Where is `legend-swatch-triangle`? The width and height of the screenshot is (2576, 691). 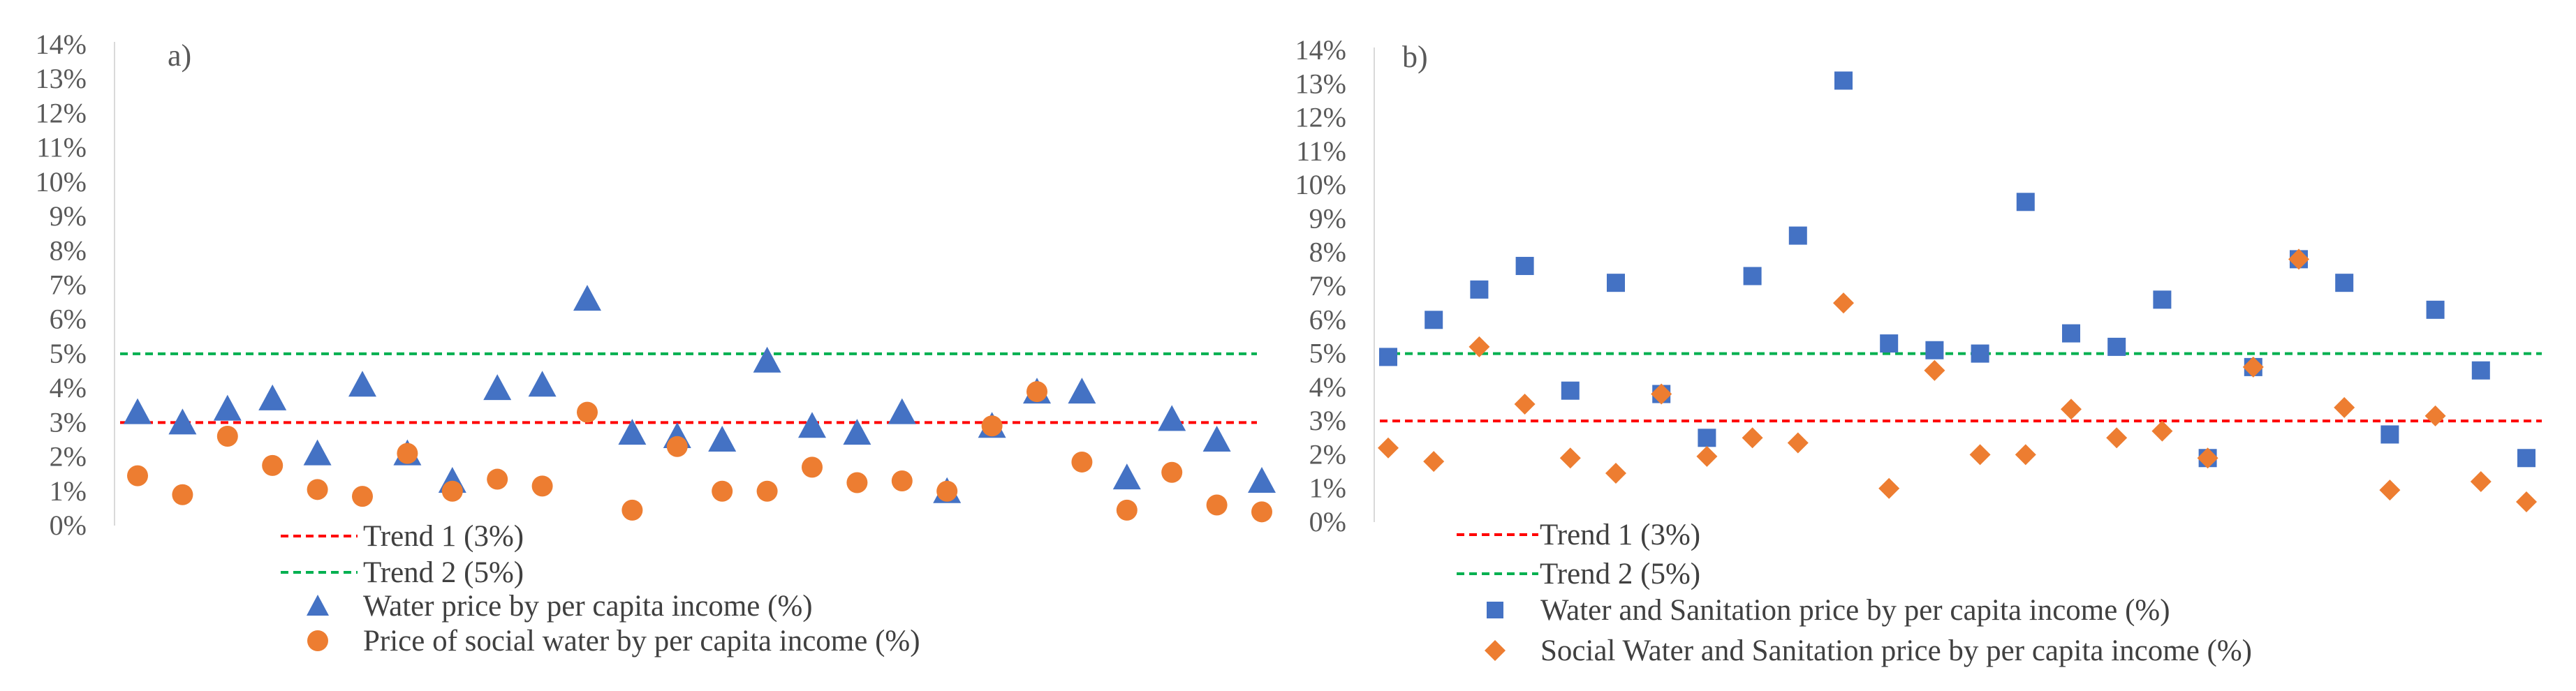
legend-swatch-triangle is located at coordinates (318, 605).